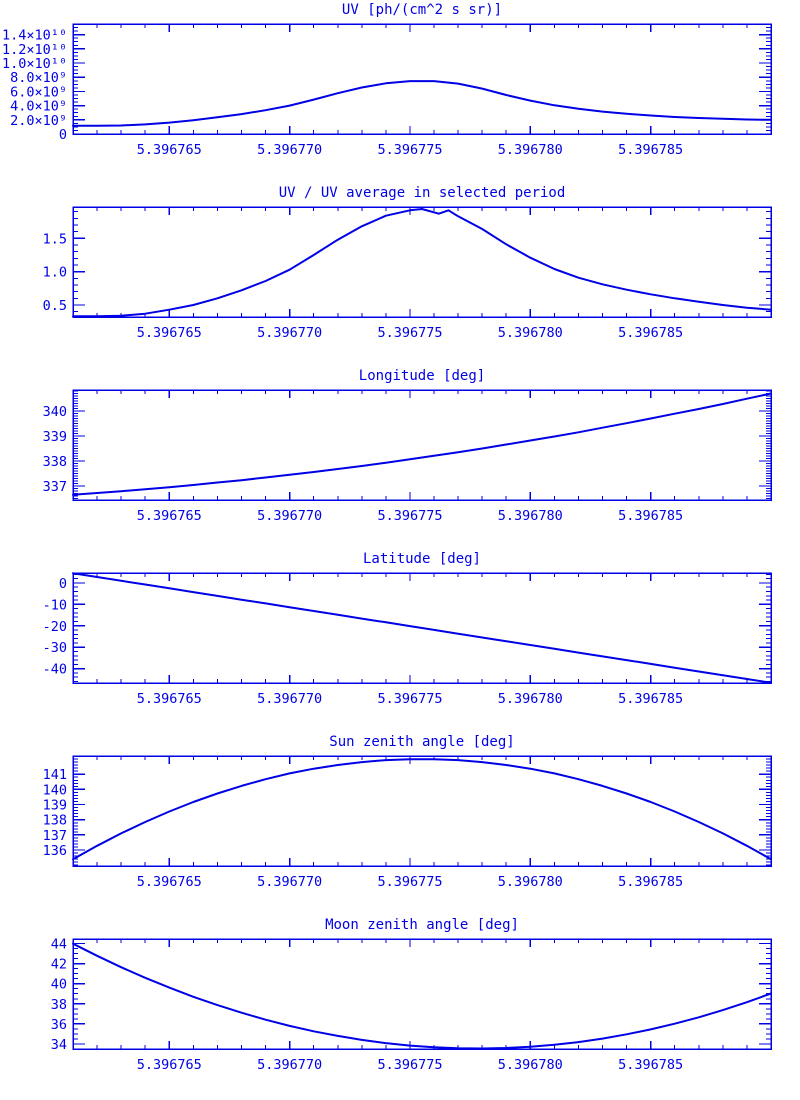 The image size is (800, 1100). What do you see at coordinates (34, 36) in the screenshot?
I see `y-tick-label: 1.4×10¹⁰` at bounding box center [34, 36].